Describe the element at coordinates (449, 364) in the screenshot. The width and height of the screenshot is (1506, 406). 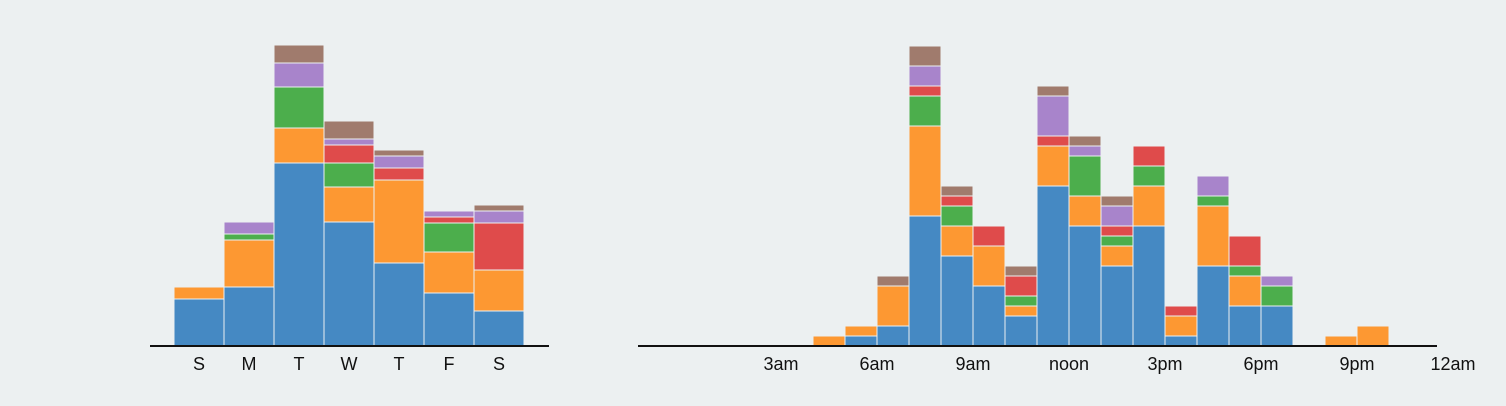
I see `weekday-tick-label: F` at that location.